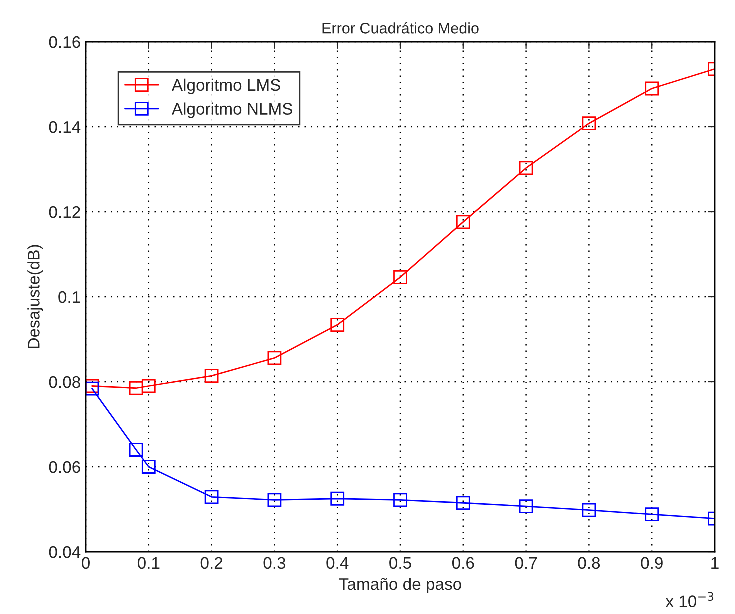 This screenshot has height=614, width=735. I want to click on x-tick-label: 1, so click(715, 563).